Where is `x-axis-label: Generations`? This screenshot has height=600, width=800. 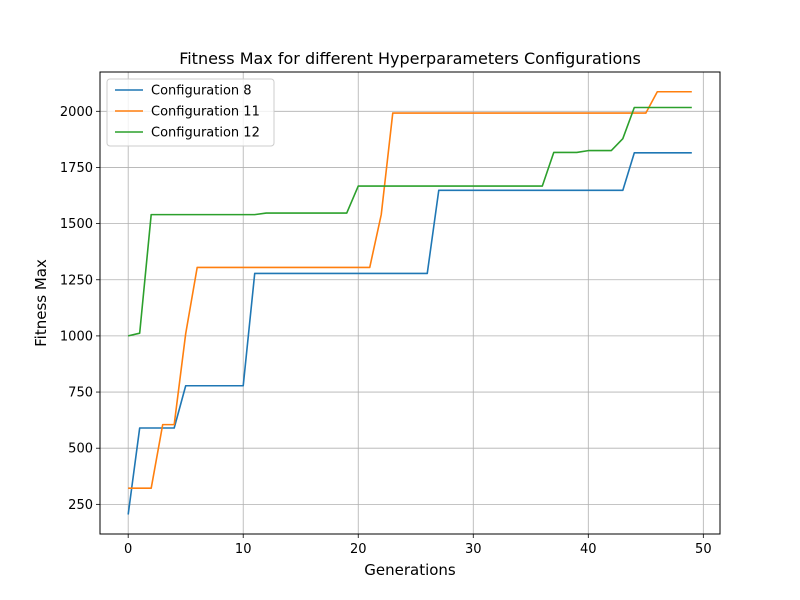 x-axis-label: Generations is located at coordinates (410, 570).